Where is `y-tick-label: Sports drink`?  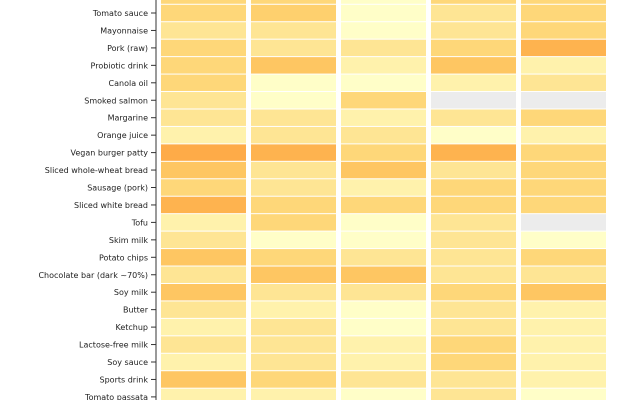 y-tick-label: Sports drink is located at coordinates (124, 379).